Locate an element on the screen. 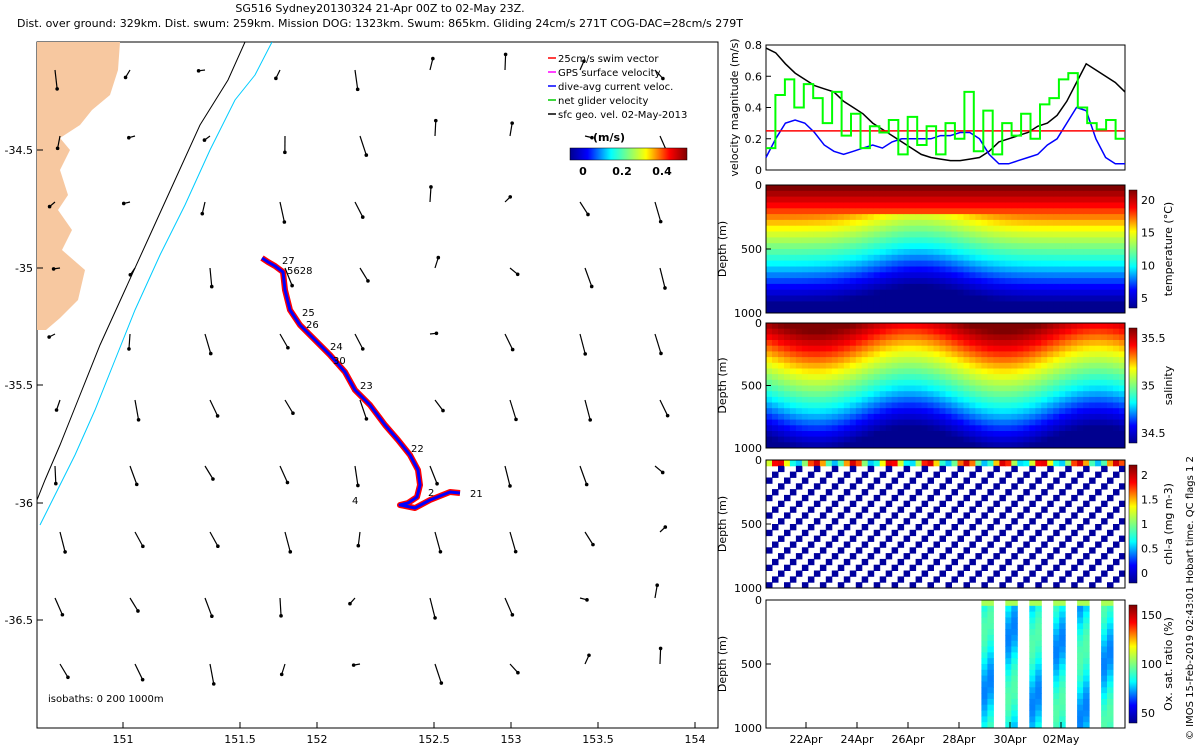 This screenshot has height=750, width=1200. time-tick-label: 22Apr is located at coordinates (806, 739).